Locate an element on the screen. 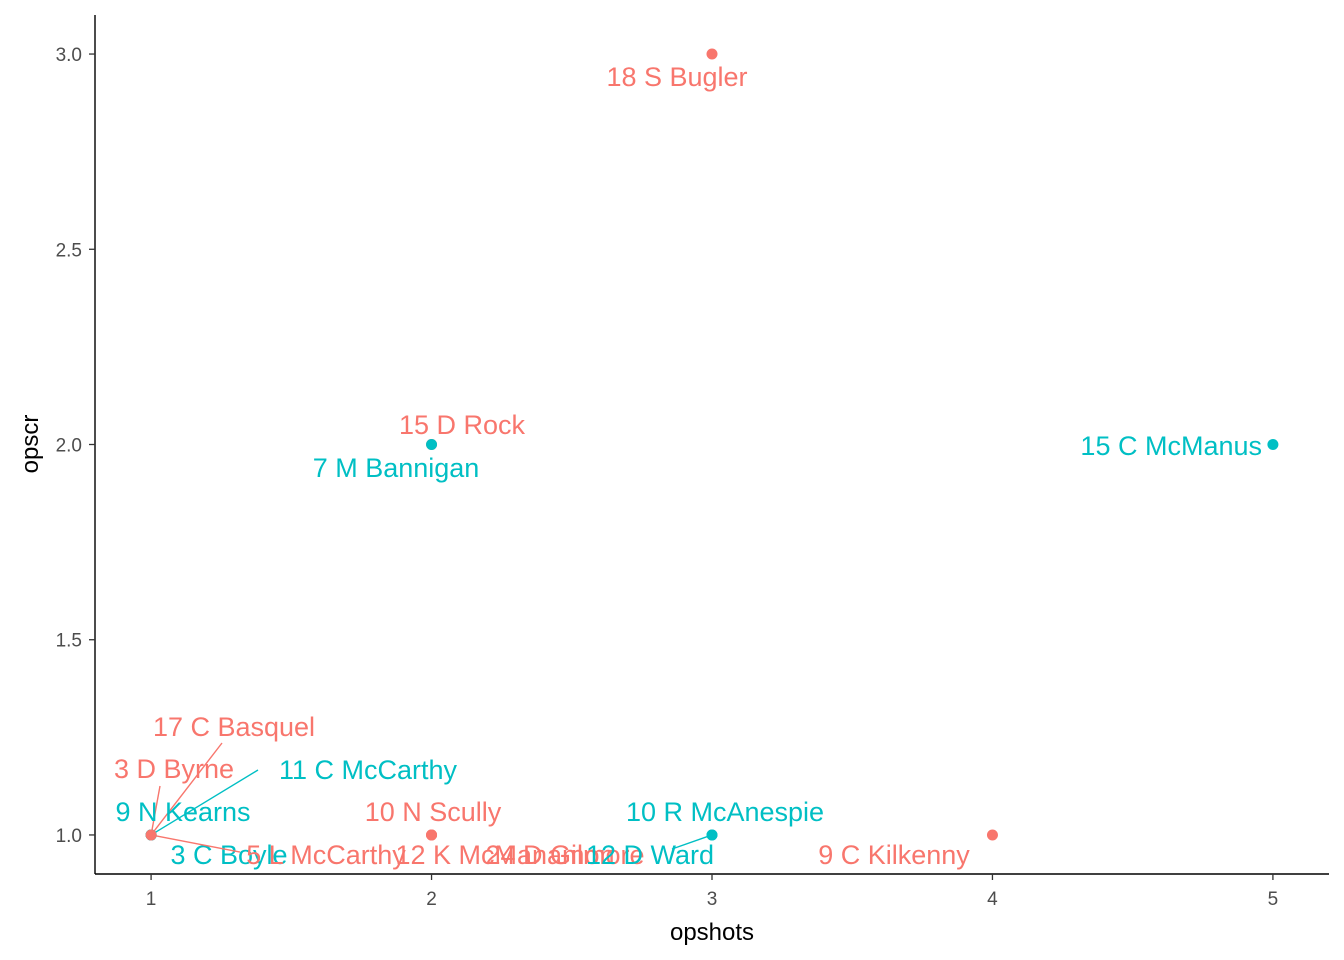 The height and width of the screenshot is (960, 1344). point-label: 7 M Bannigan is located at coordinates (396, 468).